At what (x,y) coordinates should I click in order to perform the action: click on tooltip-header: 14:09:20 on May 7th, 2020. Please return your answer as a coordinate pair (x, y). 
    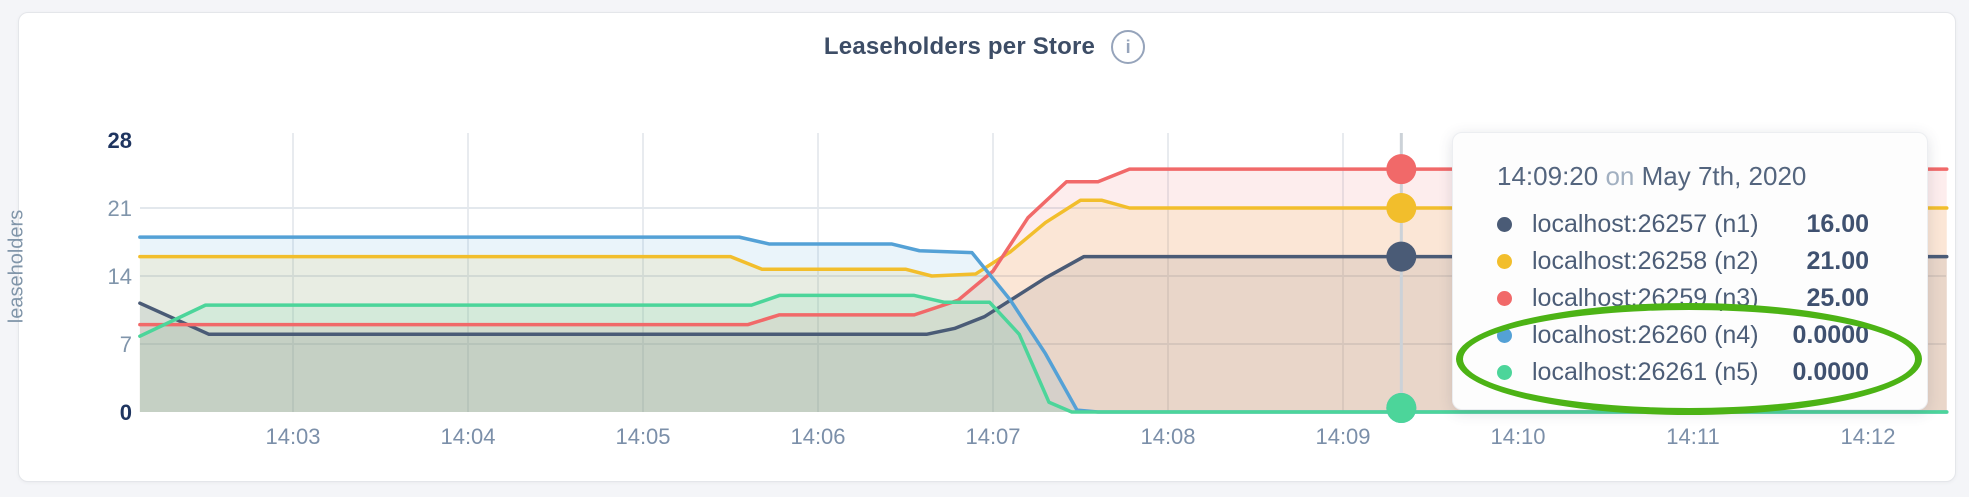
    Looking at the image, I should click on (1683, 176).